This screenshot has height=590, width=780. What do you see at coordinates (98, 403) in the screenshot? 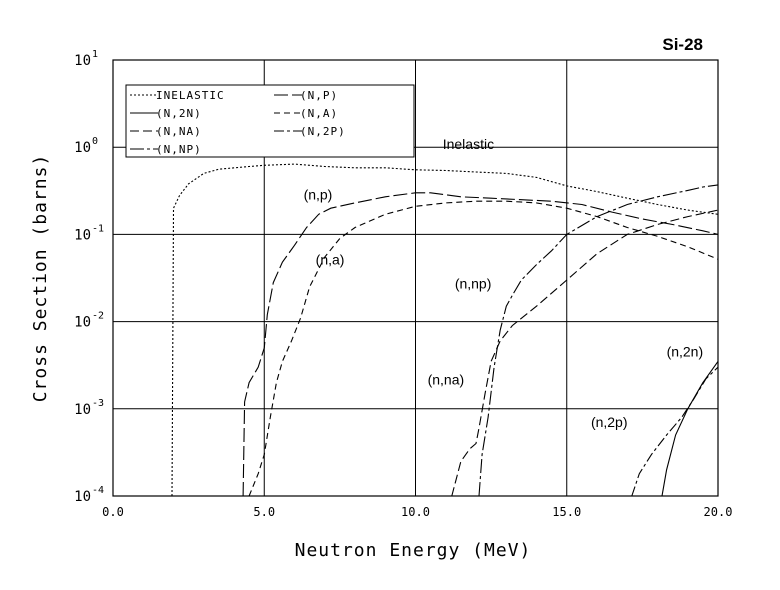
I see `y-tick-exponent: -3` at bounding box center [98, 403].